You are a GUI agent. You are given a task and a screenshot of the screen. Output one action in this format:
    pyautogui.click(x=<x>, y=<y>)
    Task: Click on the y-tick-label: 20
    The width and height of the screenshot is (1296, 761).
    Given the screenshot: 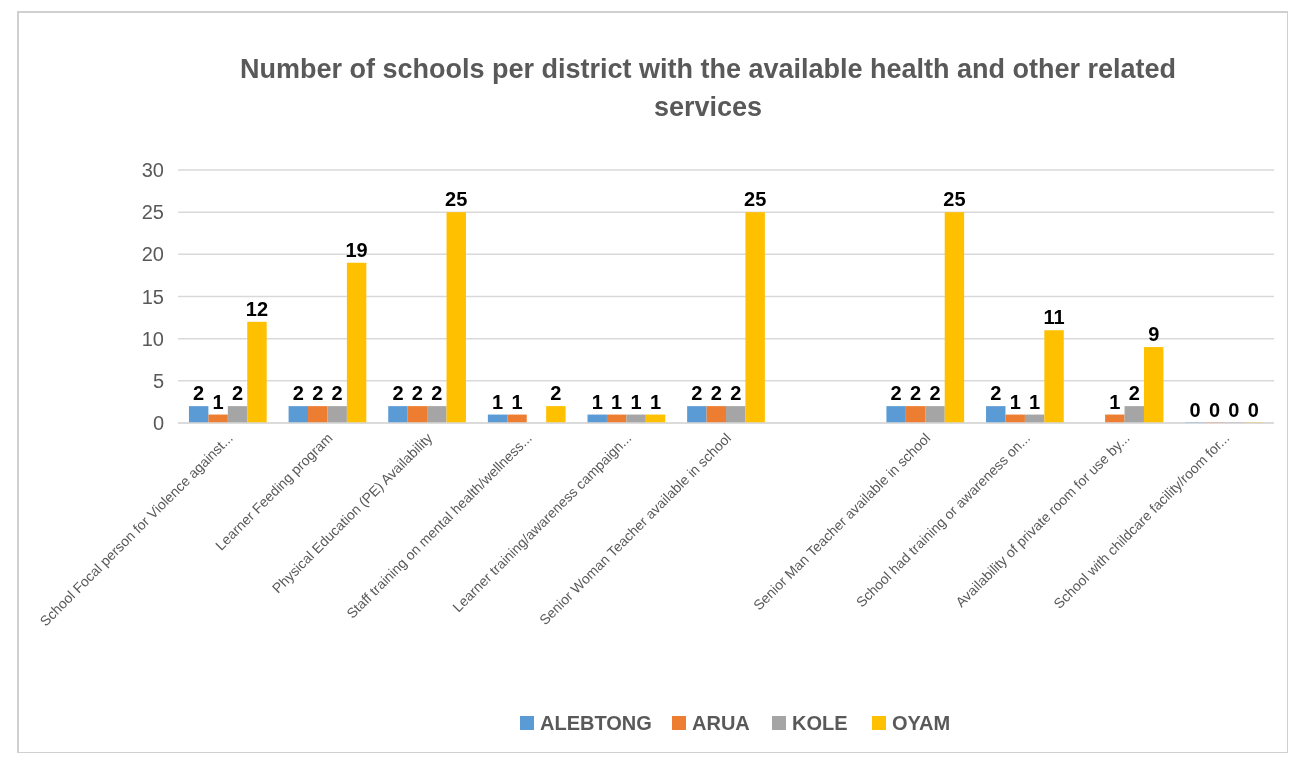 What is the action you would take?
    pyautogui.click(x=152, y=254)
    